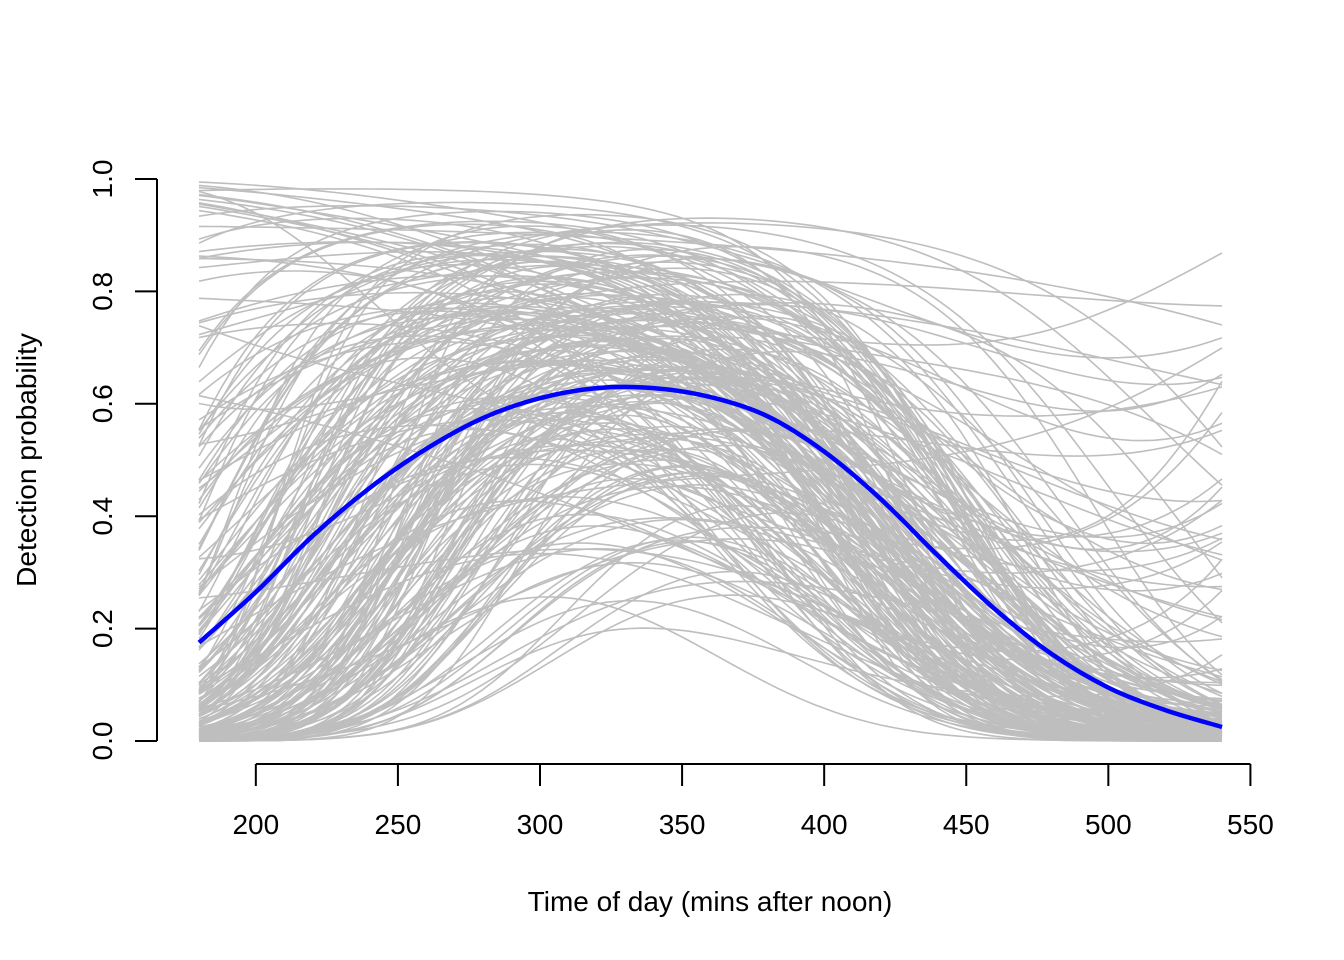 This screenshot has width=1344, height=960. What do you see at coordinates (102, 403) in the screenshot?
I see `y-tick-label: 0.6` at bounding box center [102, 403].